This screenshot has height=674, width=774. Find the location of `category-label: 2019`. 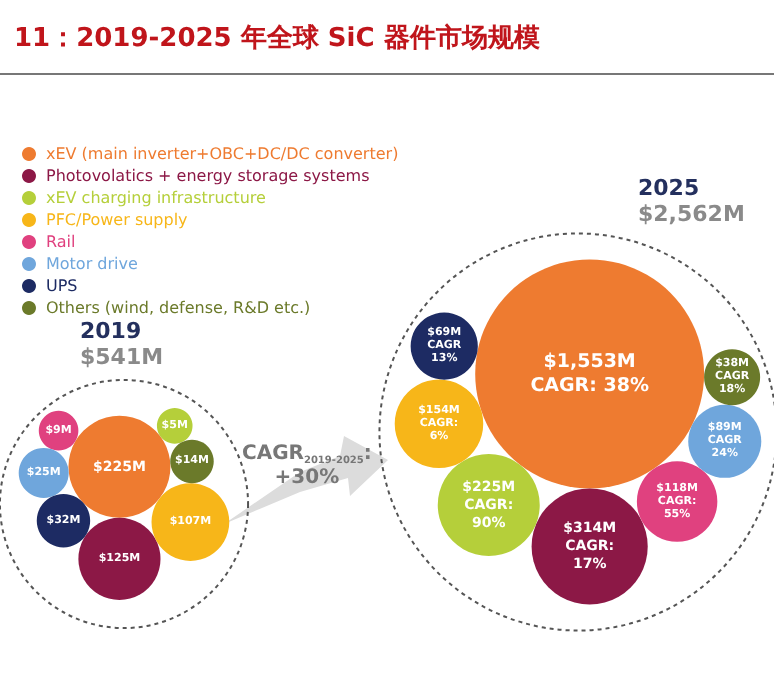

category-label: 2019 is located at coordinates (111, 330).